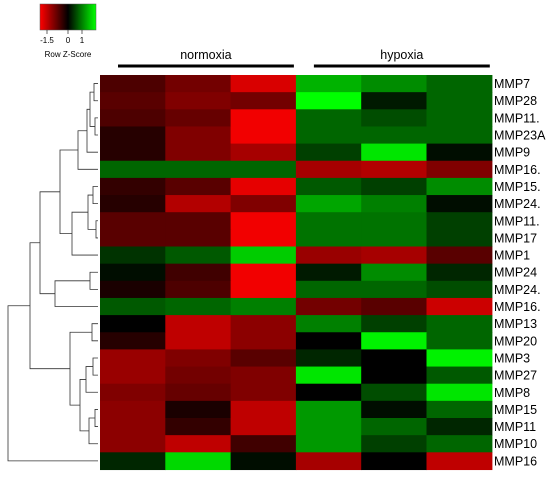  I want to click on row-label: MMP16, so click(515, 461).